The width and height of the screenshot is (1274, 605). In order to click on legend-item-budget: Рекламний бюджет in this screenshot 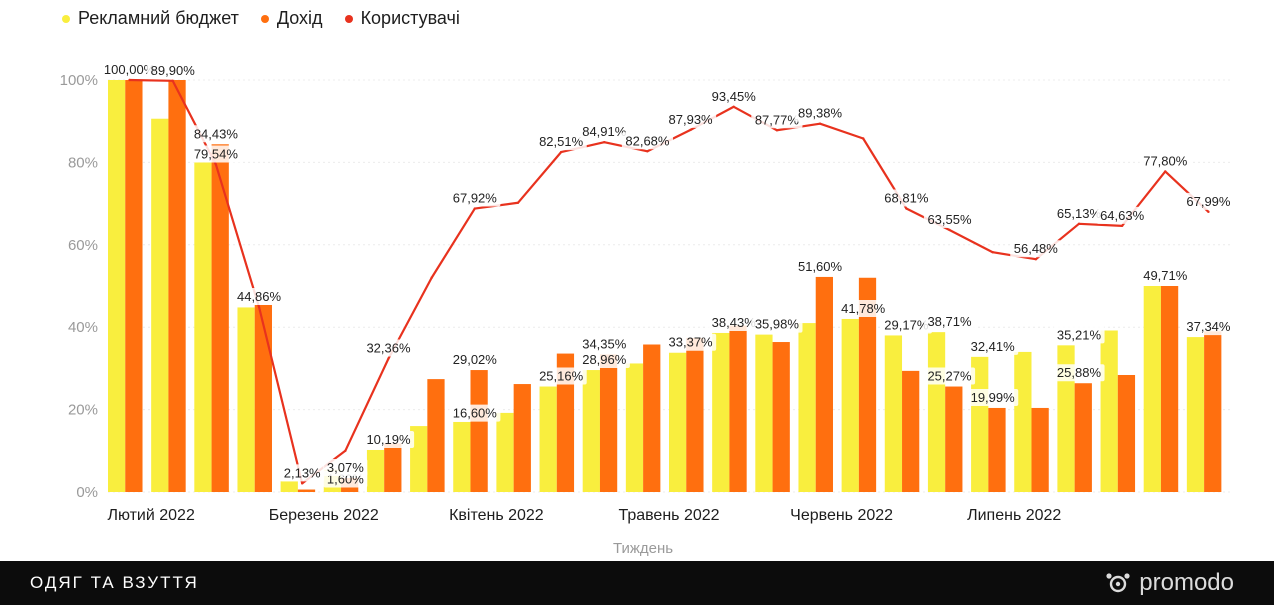, I will do `click(150, 18)`.